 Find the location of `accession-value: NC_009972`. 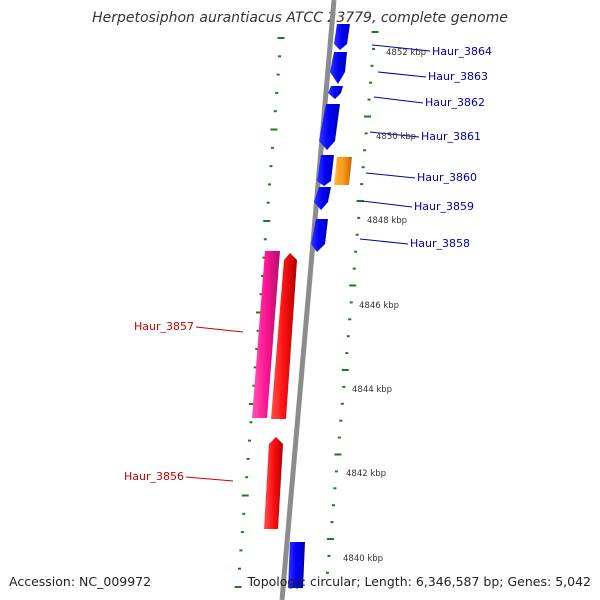

accession-value: NC_009972 is located at coordinates (115, 581).